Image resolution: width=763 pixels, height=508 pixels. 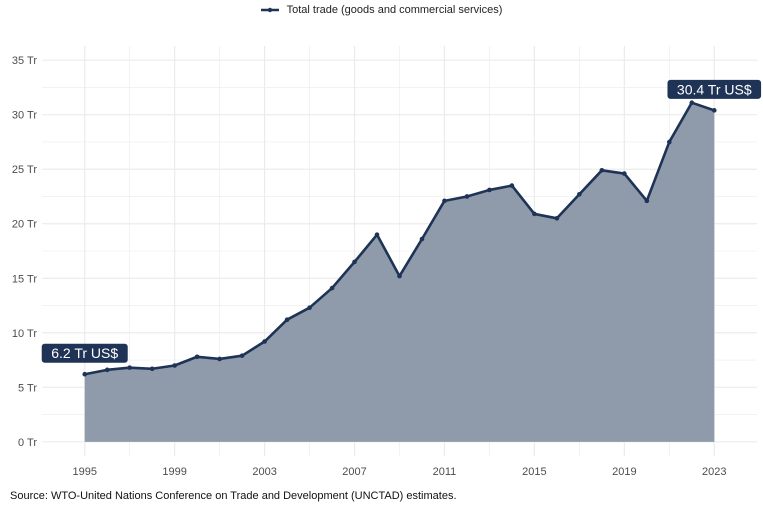 What do you see at coordinates (534, 214) in the screenshot?
I see `data-point-2015` at bounding box center [534, 214].